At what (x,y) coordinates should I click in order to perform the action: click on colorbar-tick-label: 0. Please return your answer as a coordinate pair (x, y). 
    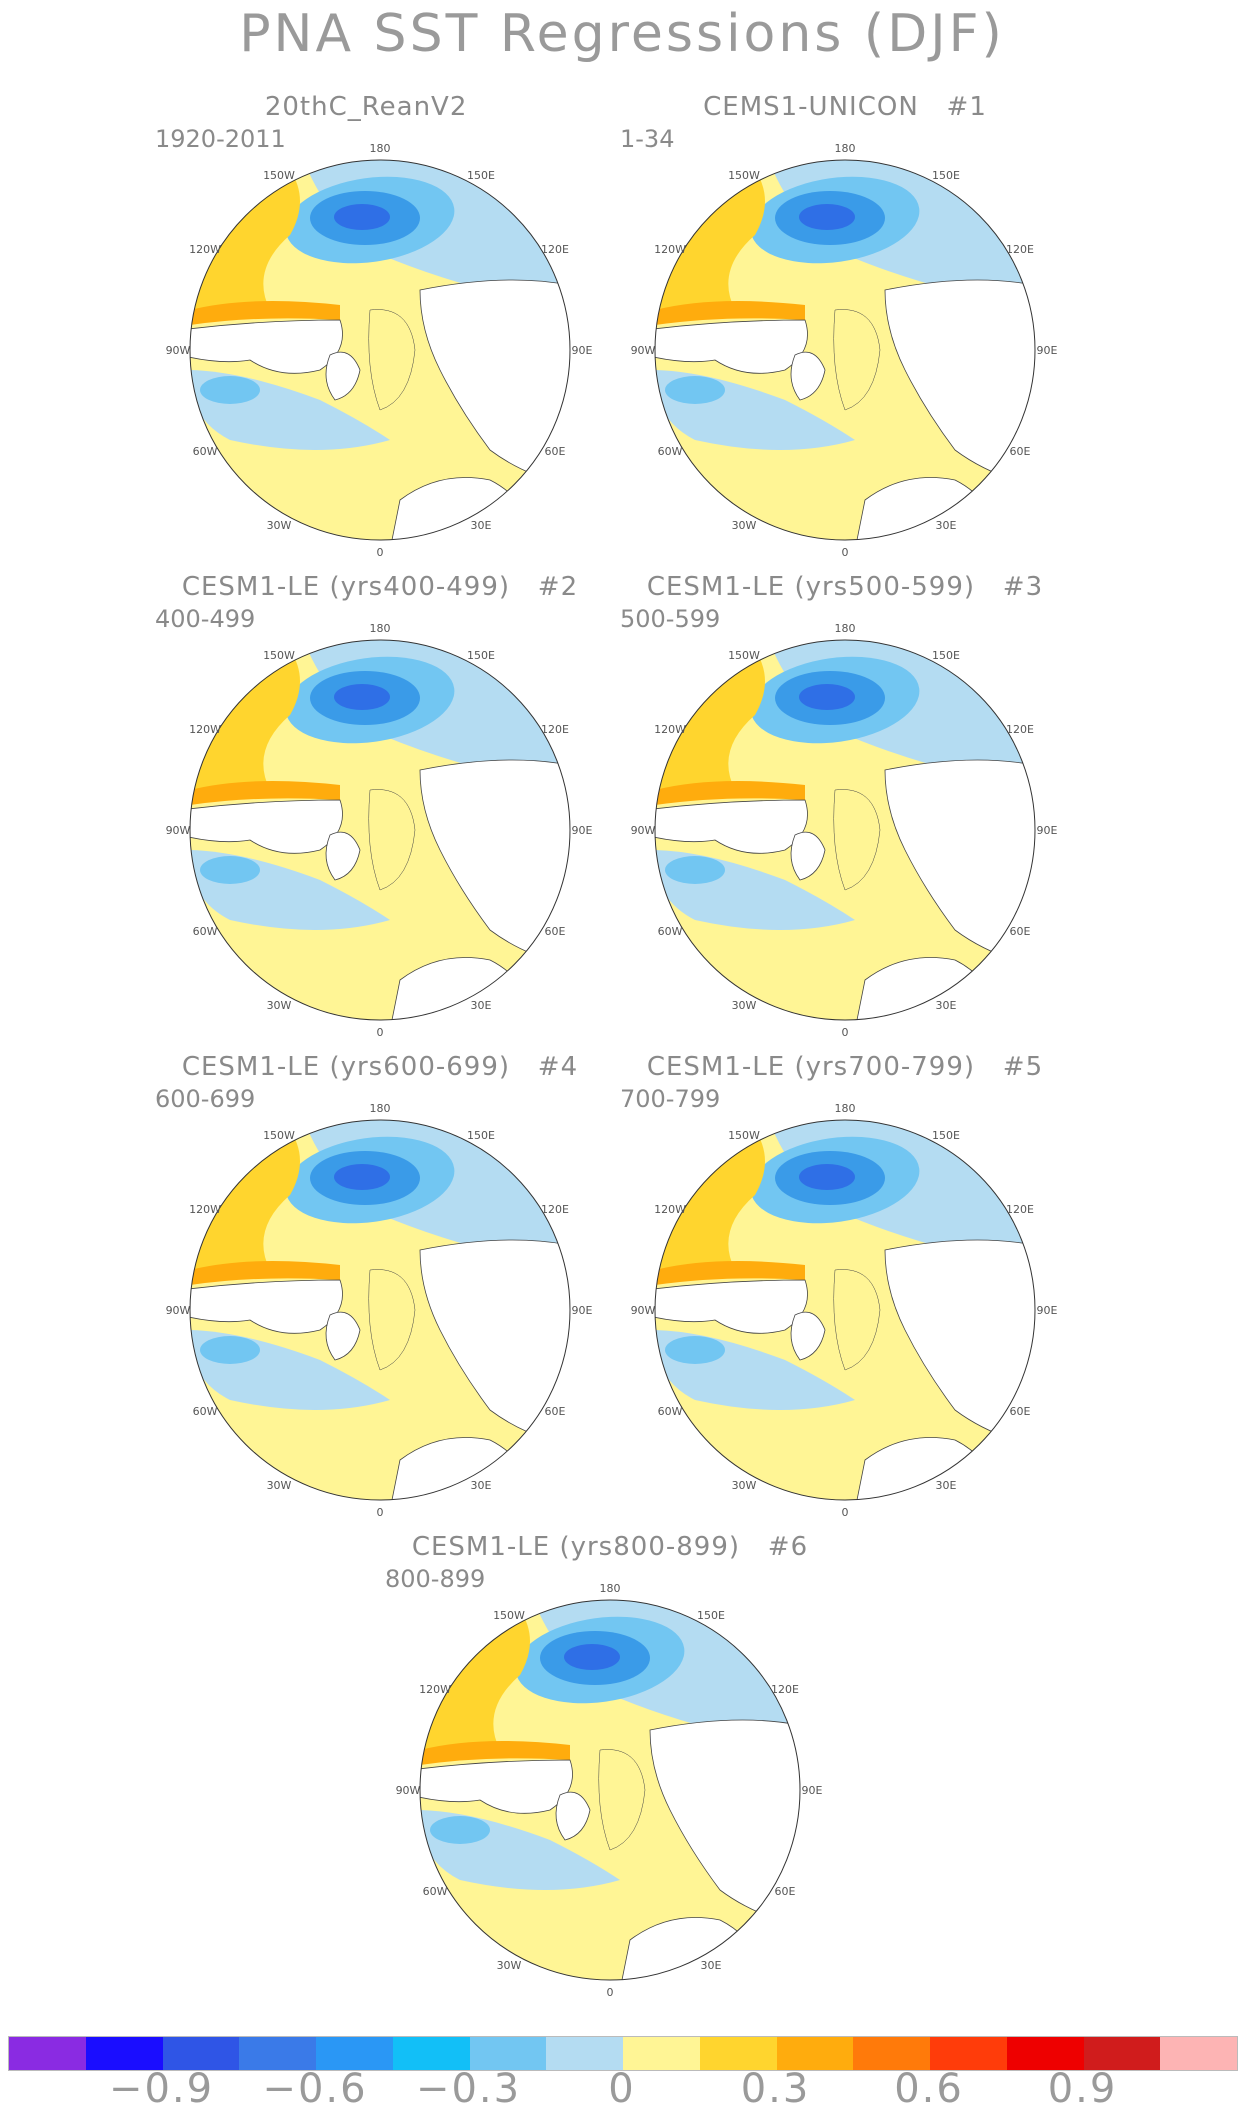
    Looking at the image, I should click on (622, 2089).